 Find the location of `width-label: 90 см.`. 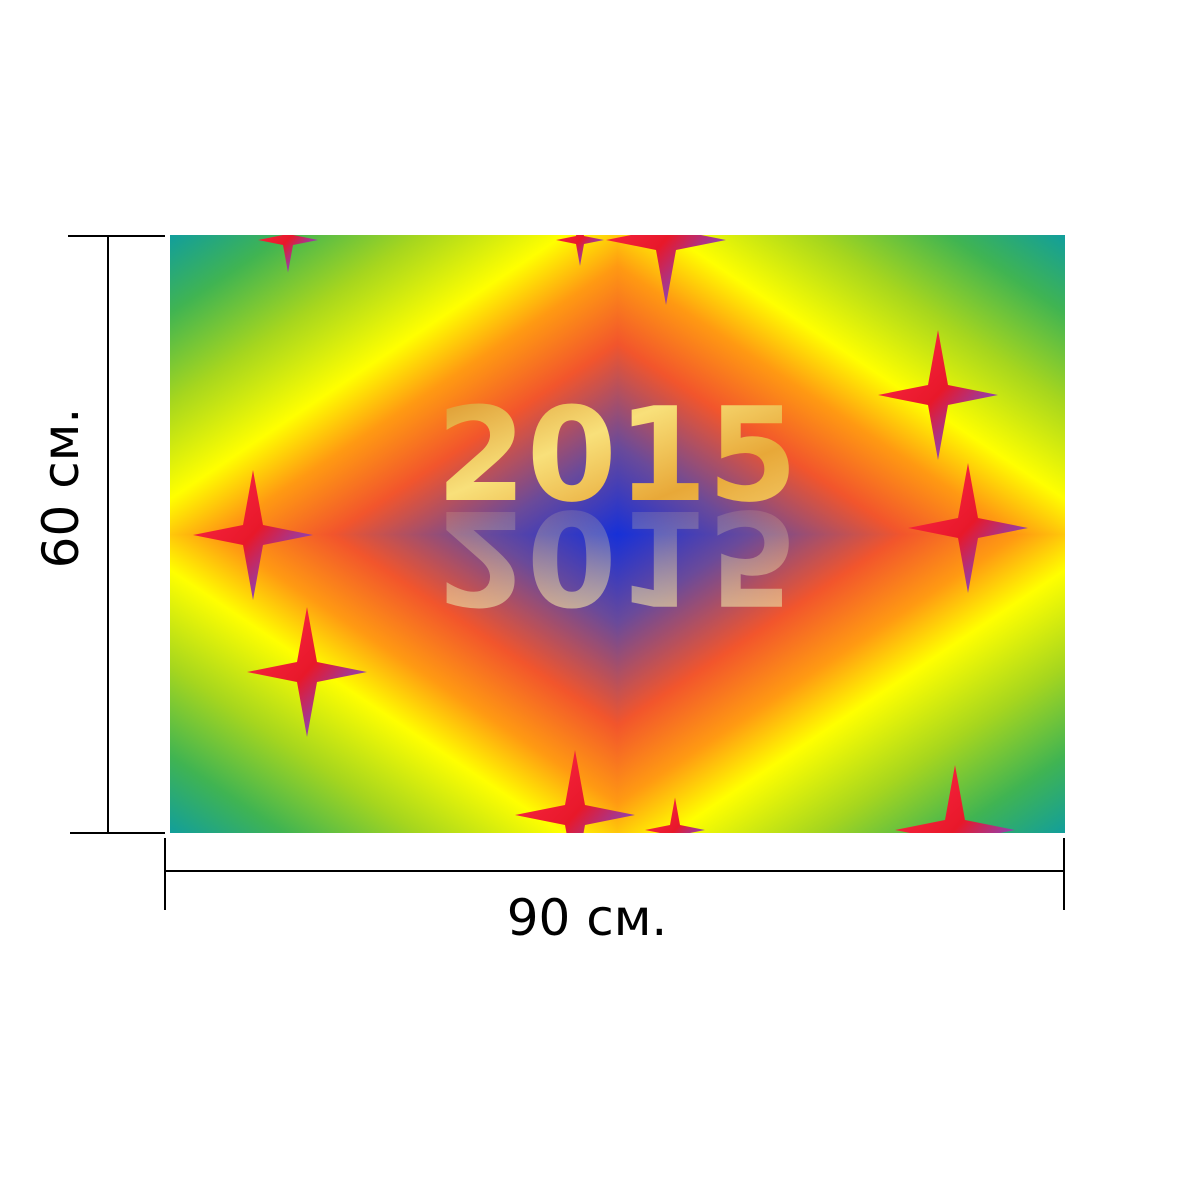

width-label: 90 см. is located at coordinates (587, 918).